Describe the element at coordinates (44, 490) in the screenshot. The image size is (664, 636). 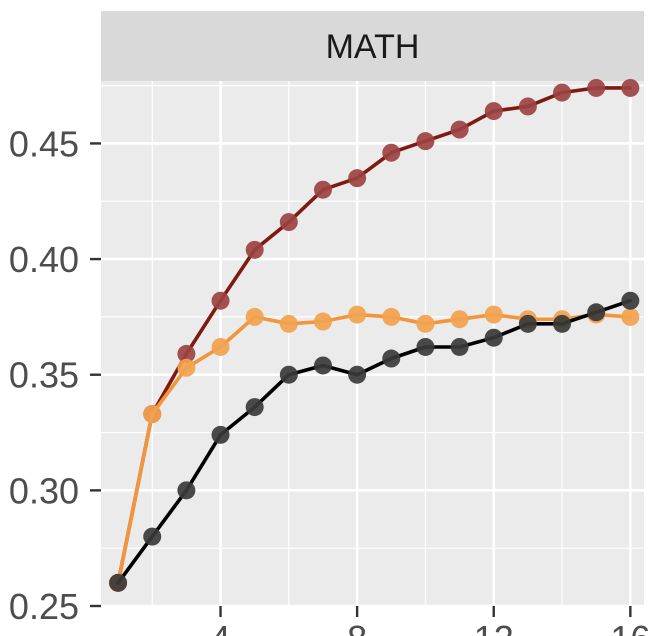
I see `y-tick-label: 0.30` at that location.